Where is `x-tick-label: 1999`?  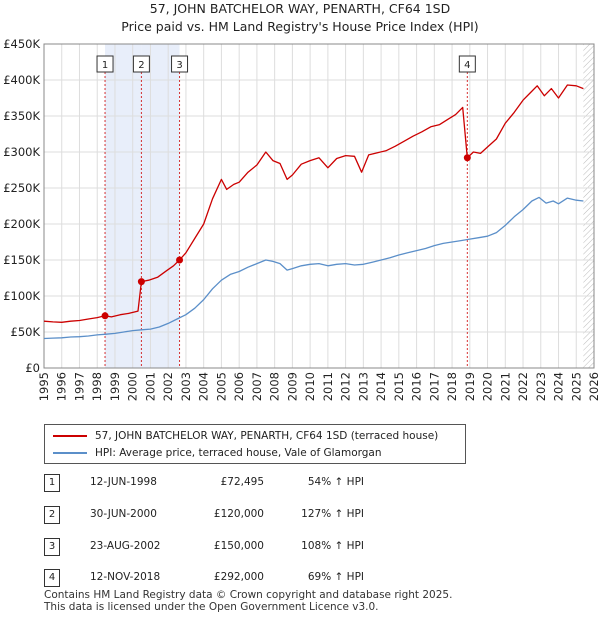 x-tick-label: 1999 is located at coordinates (115, 386).